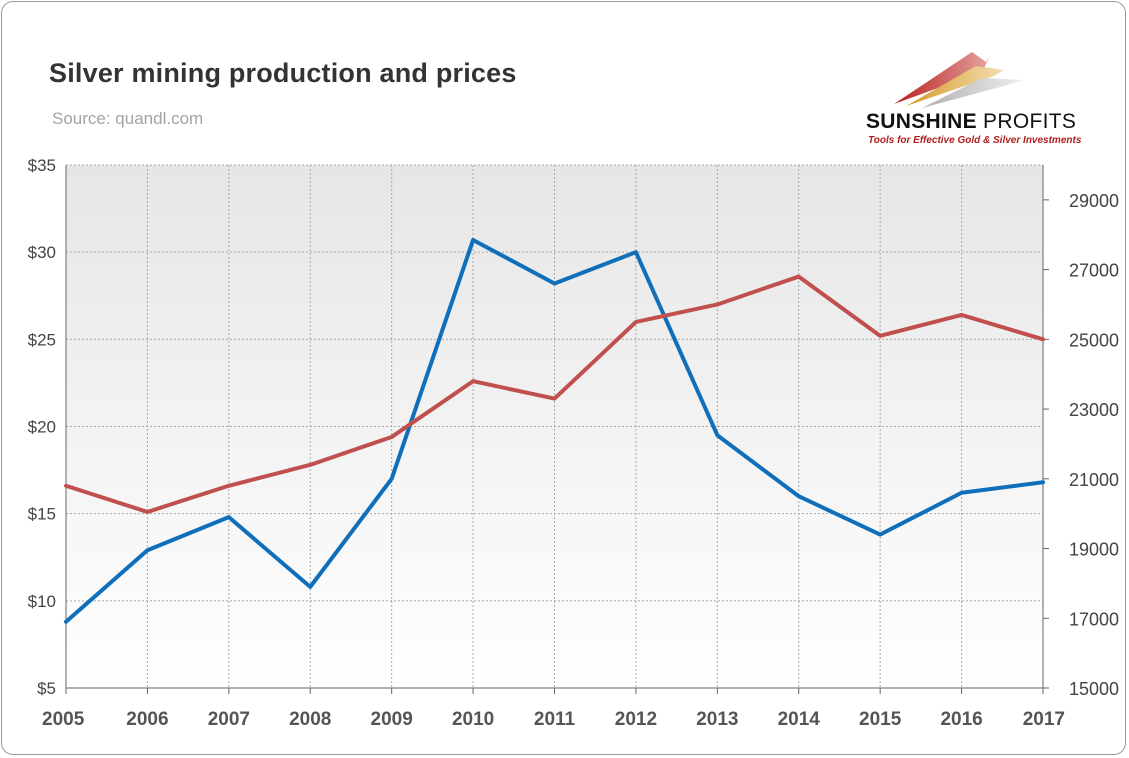  What do you see at coordinates (42, 252) in the screenshot?
I see `y-left-tick-label: $30` at bounding box center [42, 252].